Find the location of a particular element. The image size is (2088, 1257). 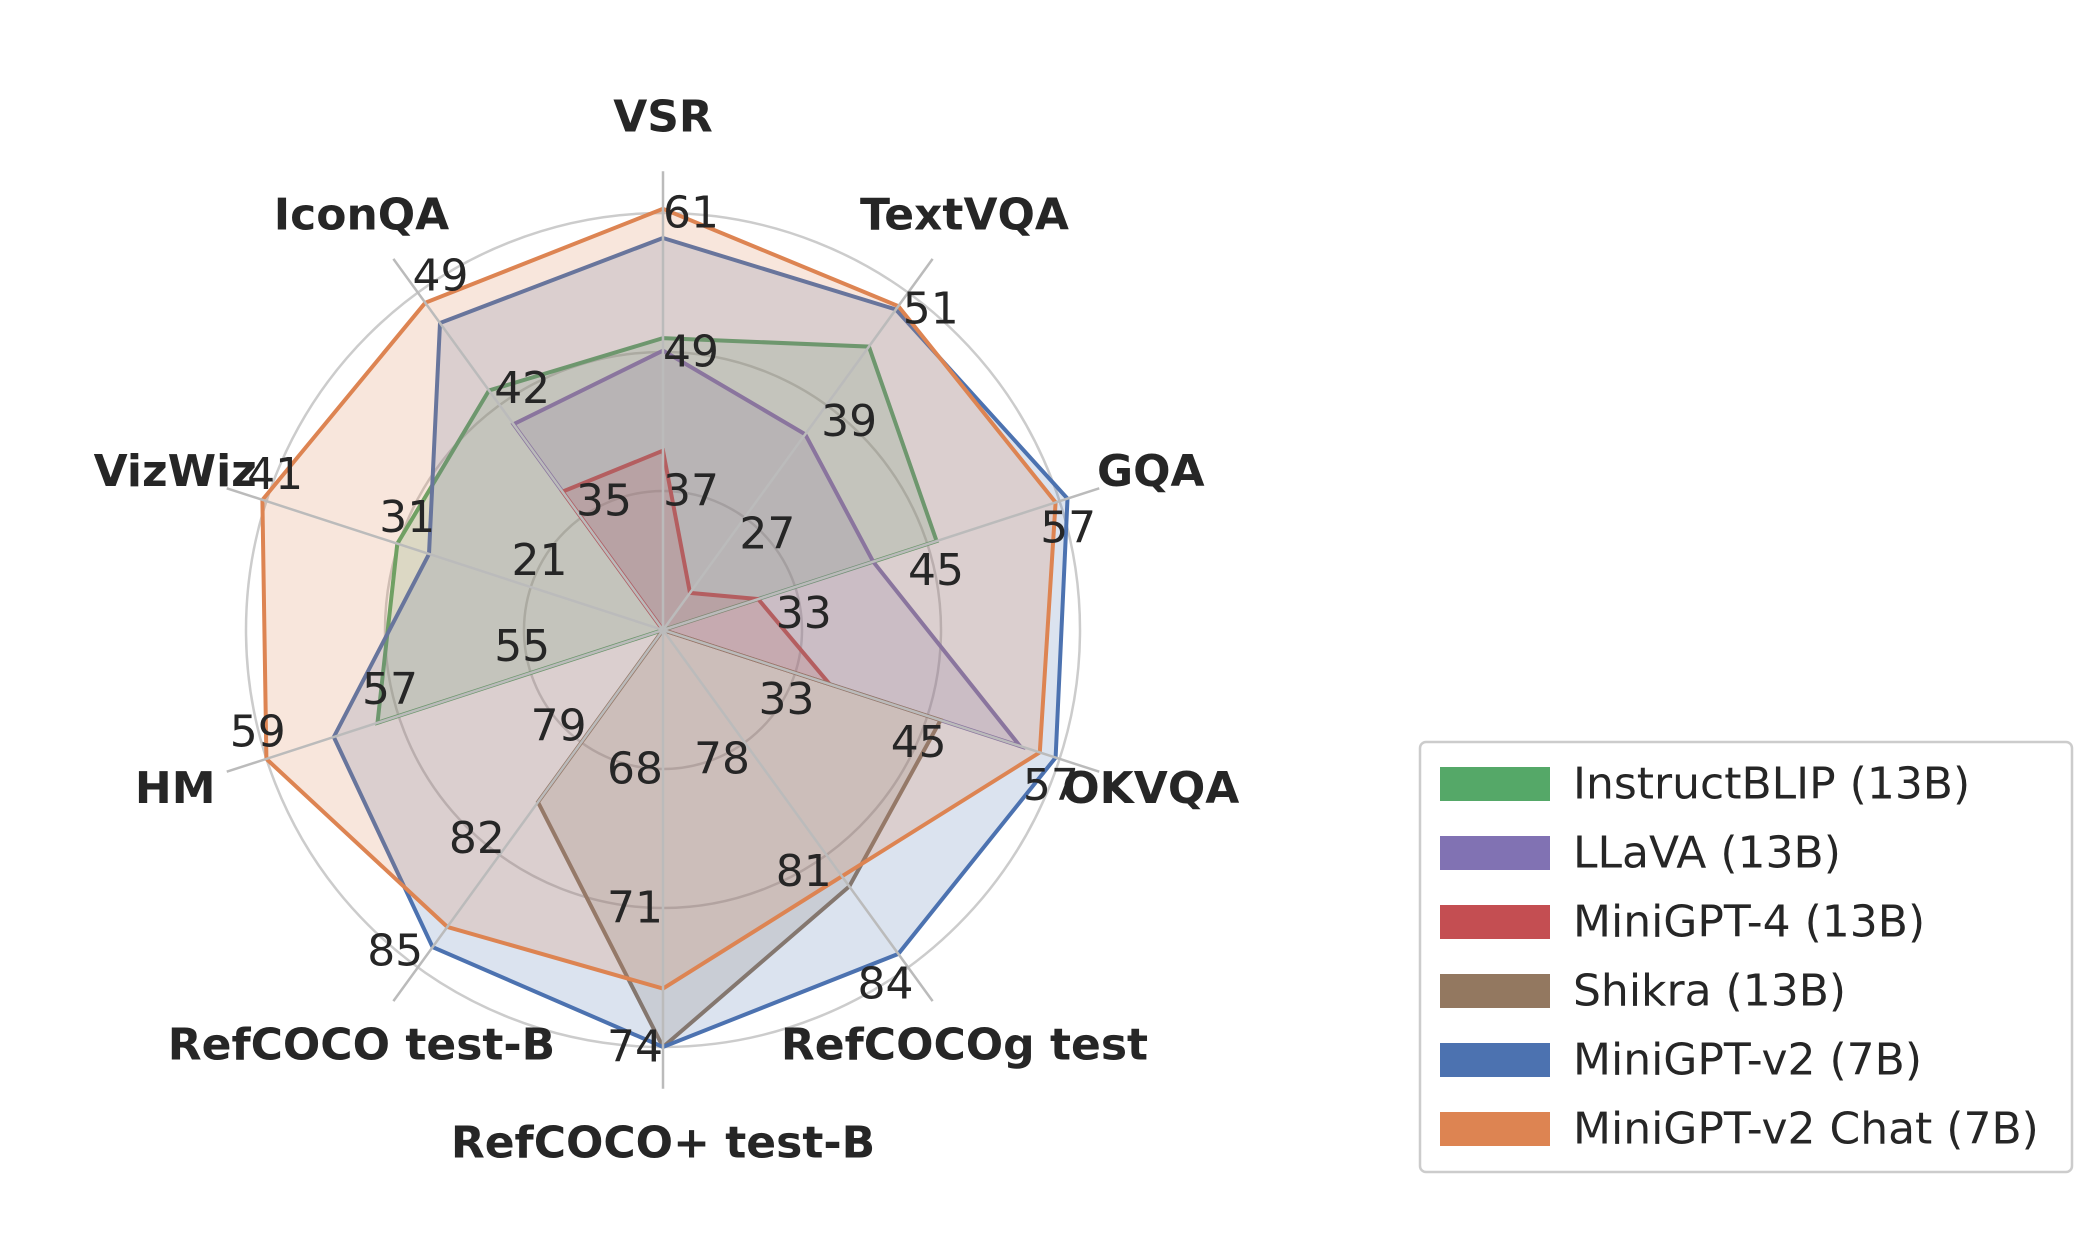

ring-label-refcocog-test-3: 84 is located at coordinates (886, 983).